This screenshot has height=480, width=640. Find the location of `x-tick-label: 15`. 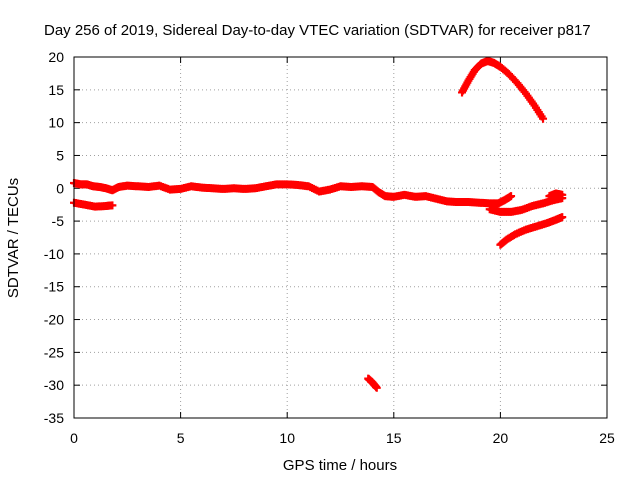

x-tick-label: 15 is located at coordinates (394, 438).